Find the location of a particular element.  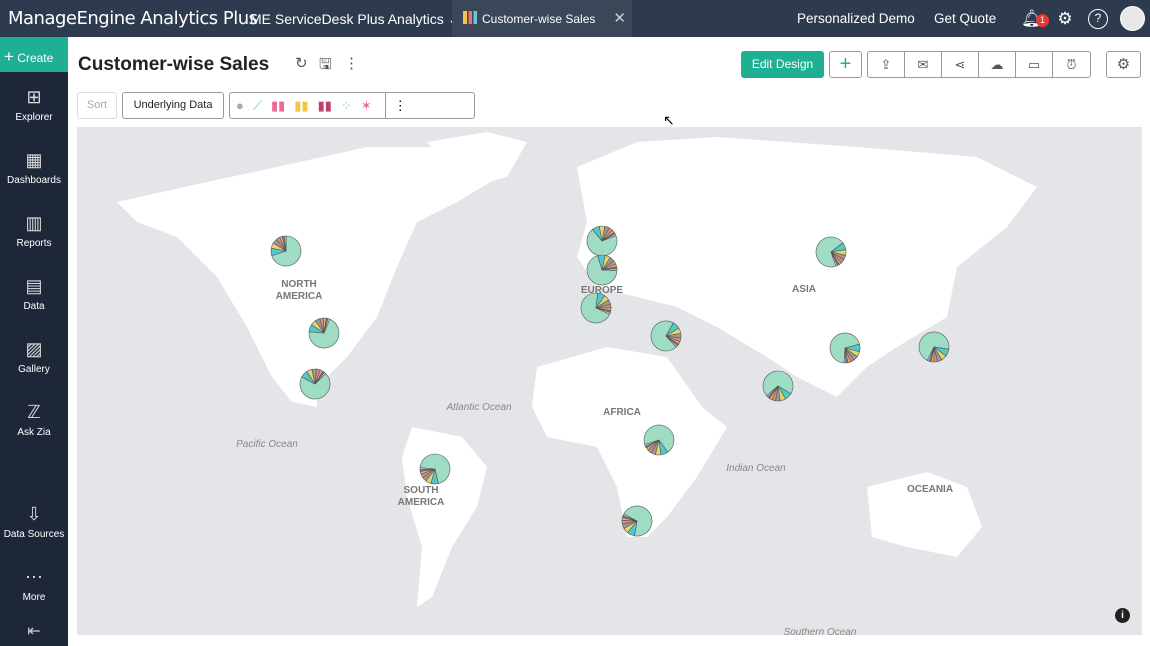

sidebar-item-explorer: ⊞ Explorer is located at coordinates (34, 105).